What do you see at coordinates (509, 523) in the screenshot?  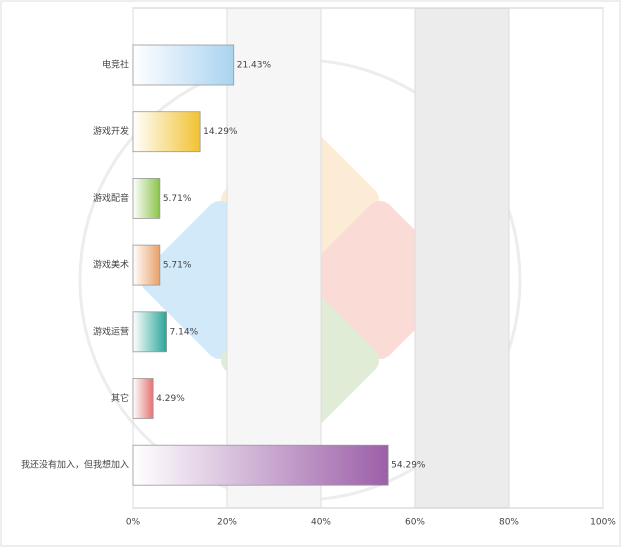 I see `x-tick-label: 80%` at bounding box center [509, 523].